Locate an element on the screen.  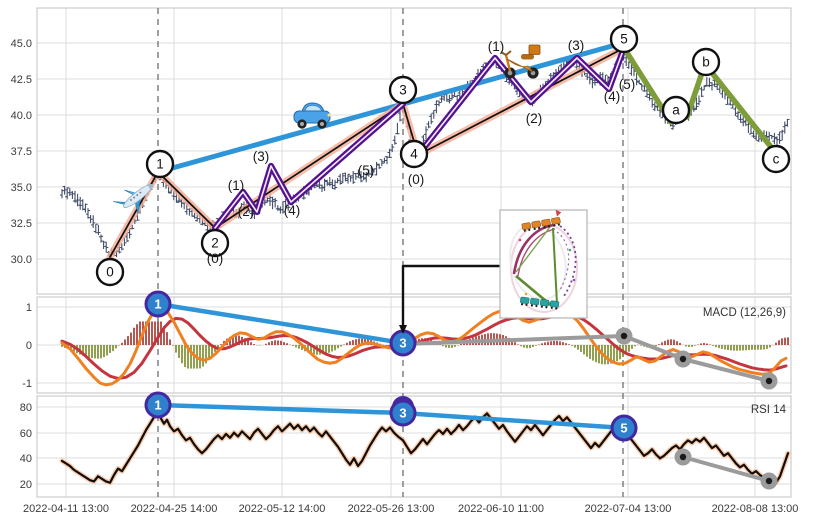
macd-line is located at coordinates (424, 346).